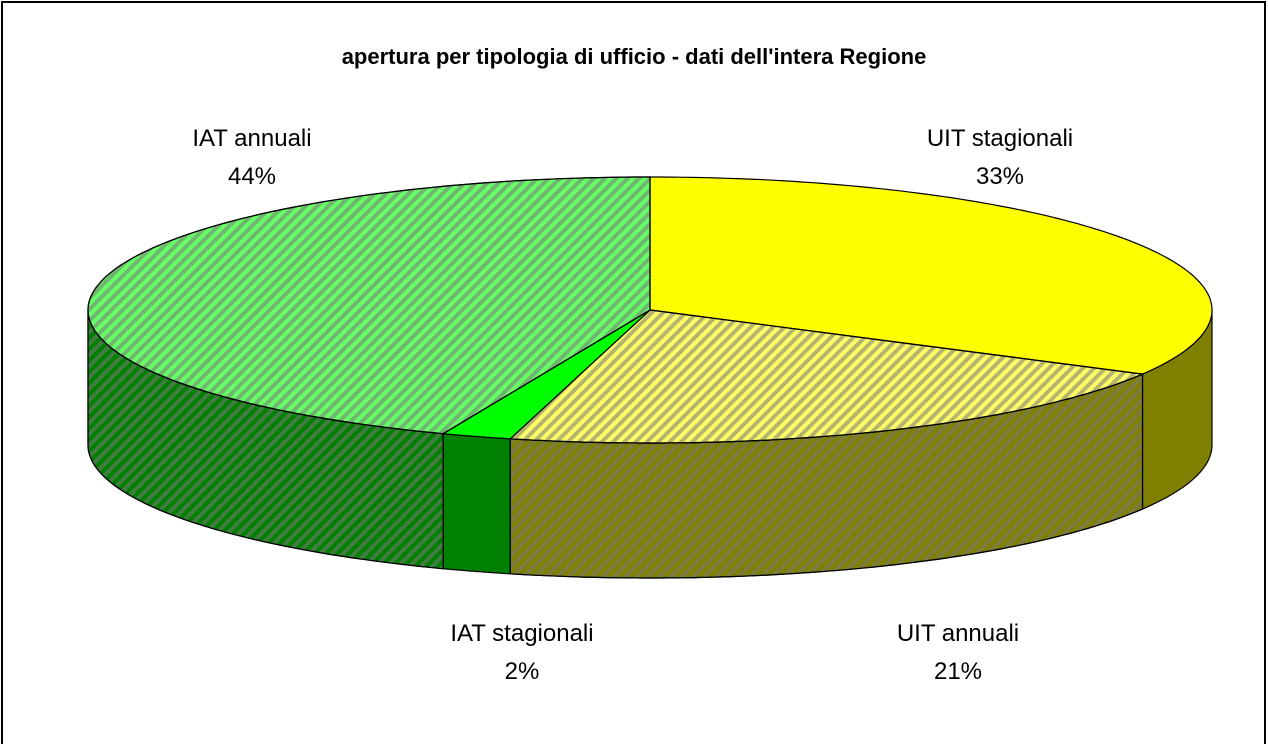 This screenshot has width=1268, height=744. I want to click on slice-label-value: 44%, so click(252, 176).